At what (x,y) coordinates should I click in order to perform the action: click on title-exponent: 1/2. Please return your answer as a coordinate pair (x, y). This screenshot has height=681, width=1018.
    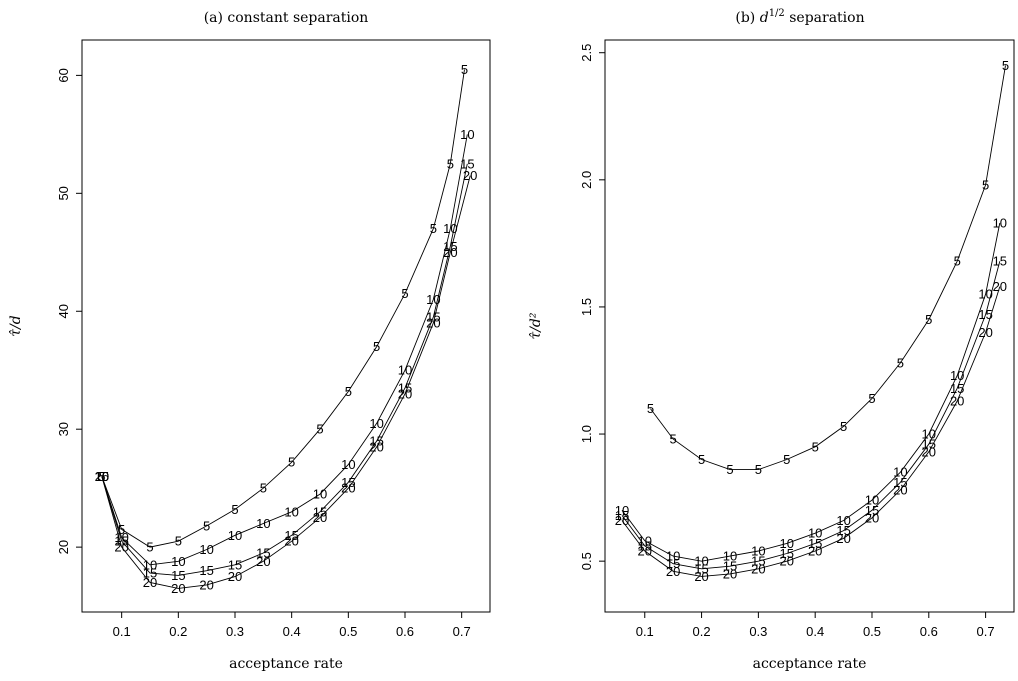
    Looking at the image, I should click on (777, 13).